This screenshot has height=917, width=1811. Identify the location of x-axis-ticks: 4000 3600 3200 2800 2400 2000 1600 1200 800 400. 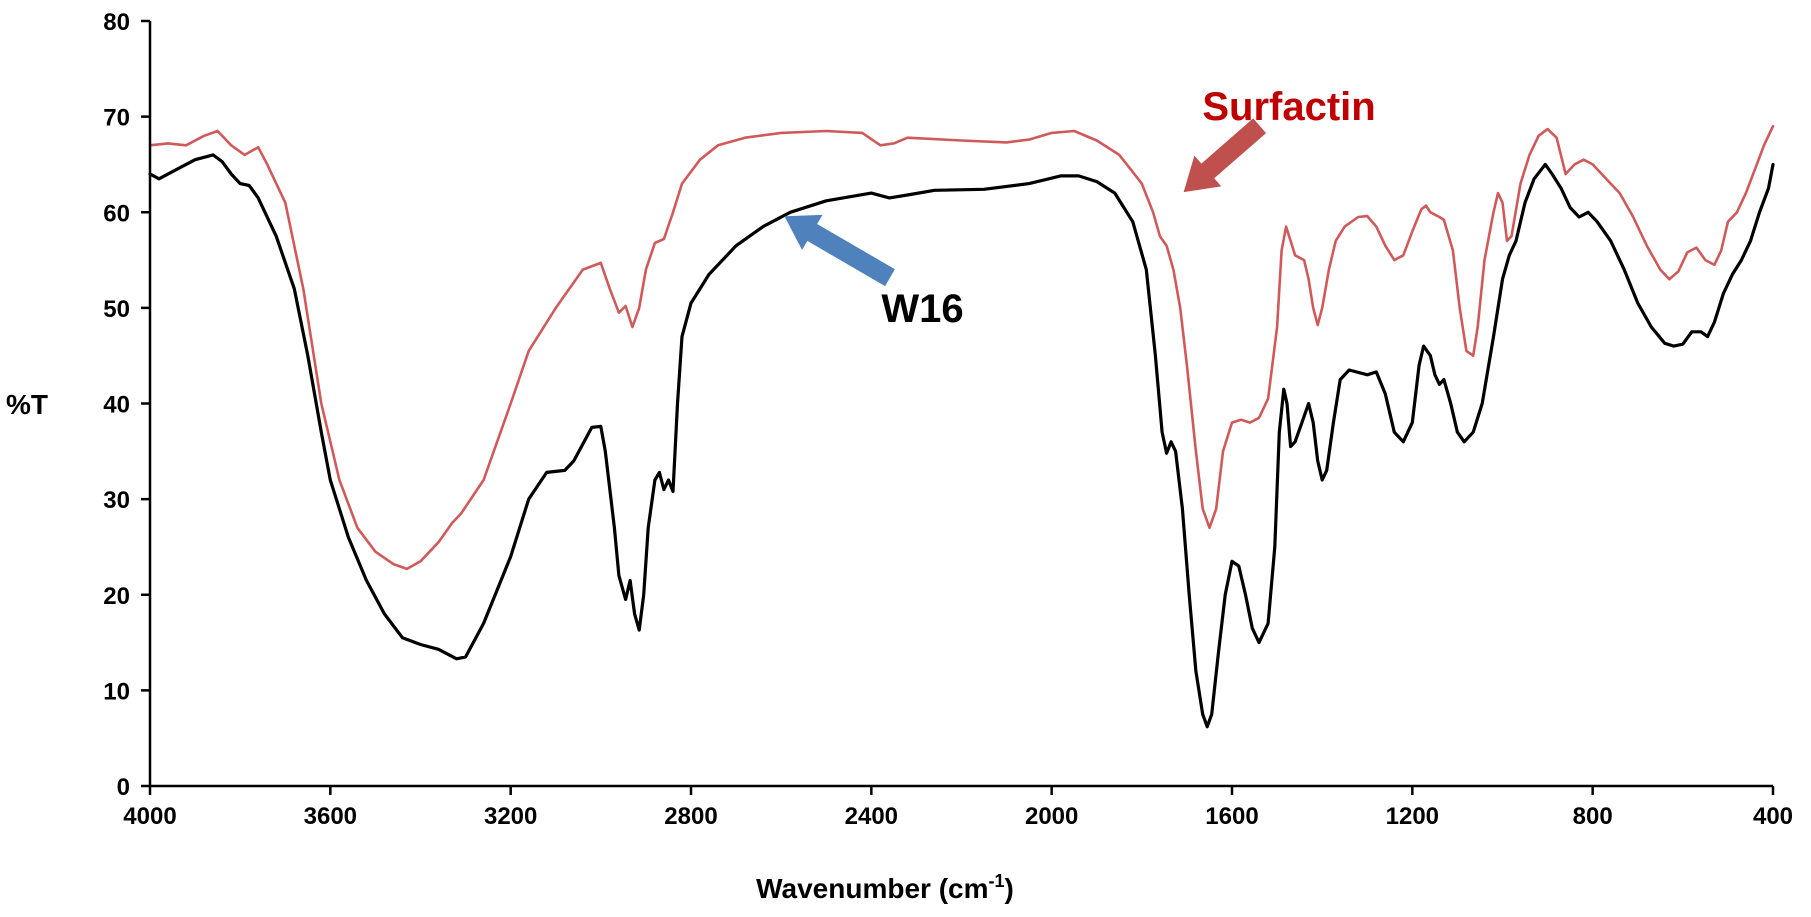
(958, 808).